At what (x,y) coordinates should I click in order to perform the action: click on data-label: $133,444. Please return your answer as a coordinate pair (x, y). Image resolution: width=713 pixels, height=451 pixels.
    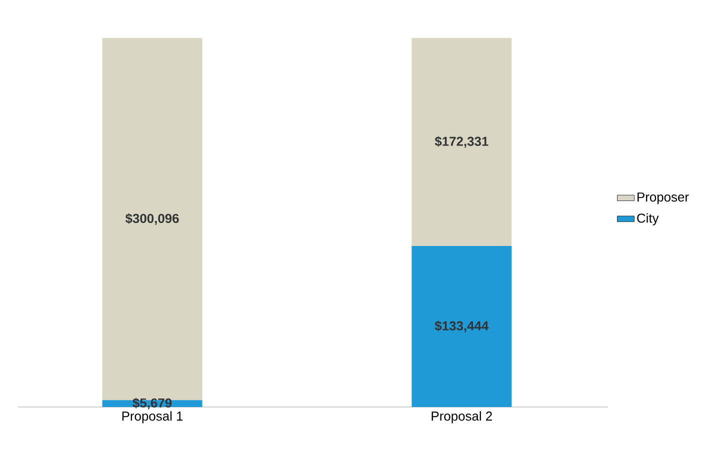
    Looking at the image, I should click on (461, 326).